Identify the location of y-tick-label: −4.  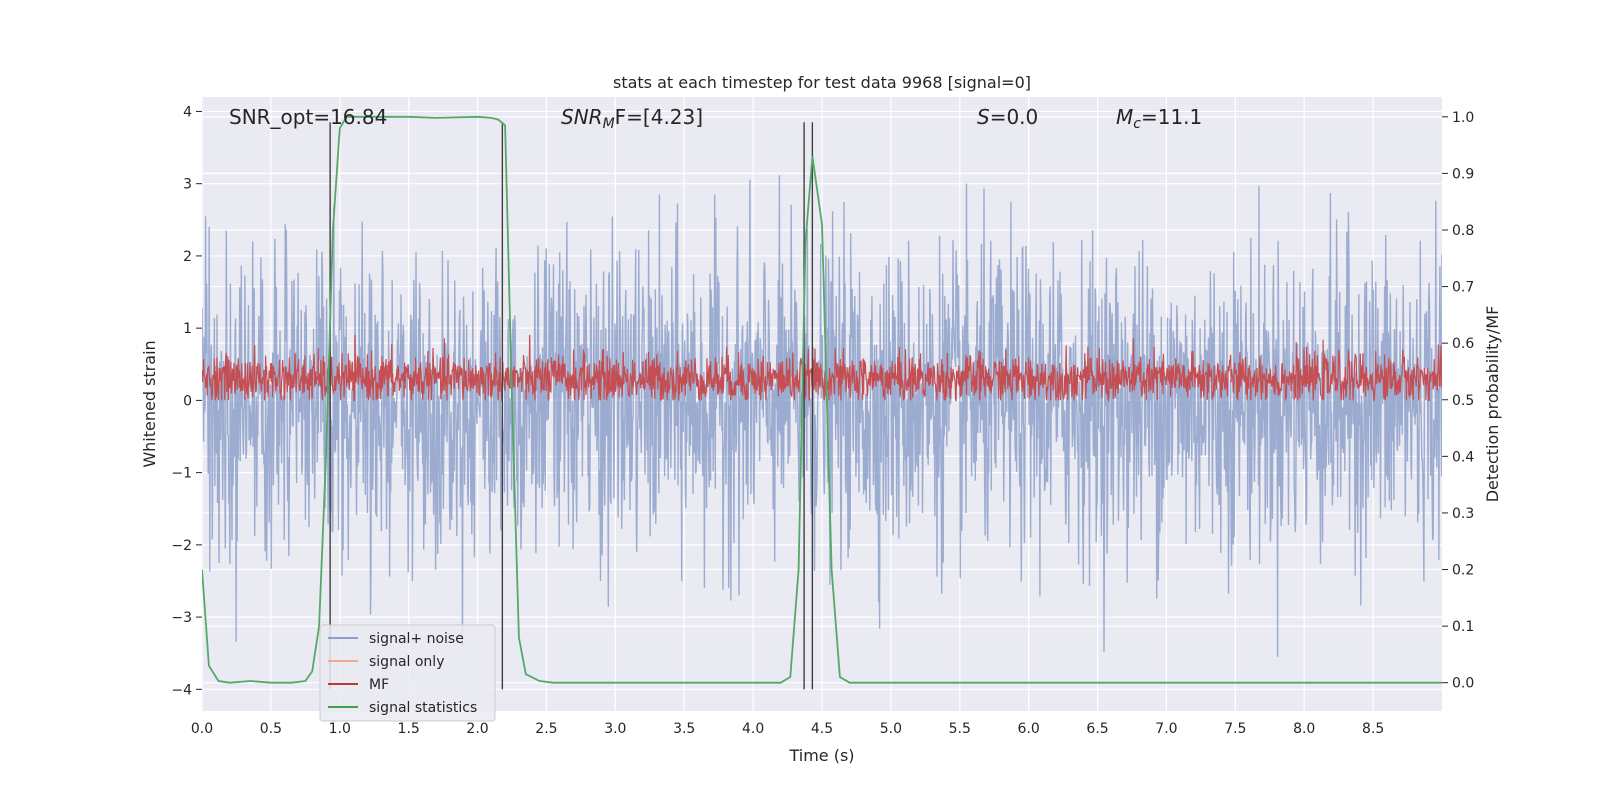
(181, 690).